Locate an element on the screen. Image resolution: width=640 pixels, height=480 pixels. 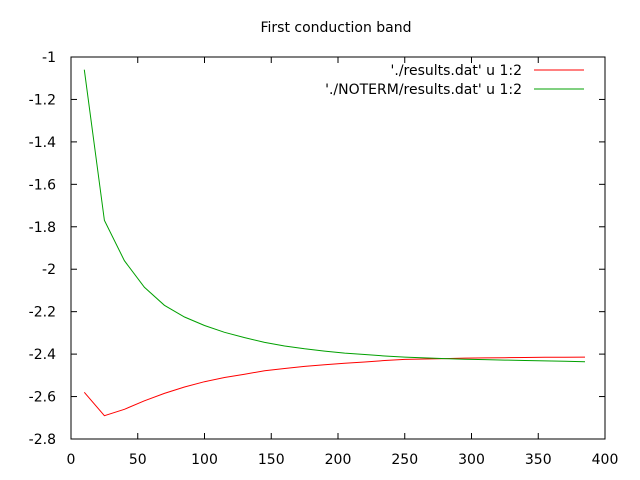
x-tick-label: 350 is located at coordinates (538, 460).